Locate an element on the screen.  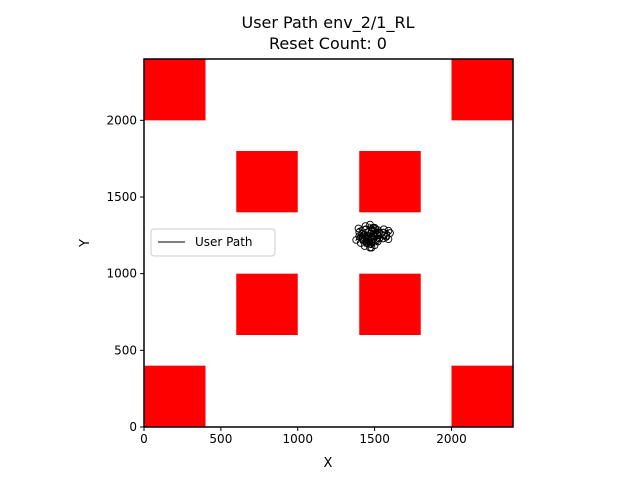
y-tick-label: 2000 is located at coordinates (121, 120).